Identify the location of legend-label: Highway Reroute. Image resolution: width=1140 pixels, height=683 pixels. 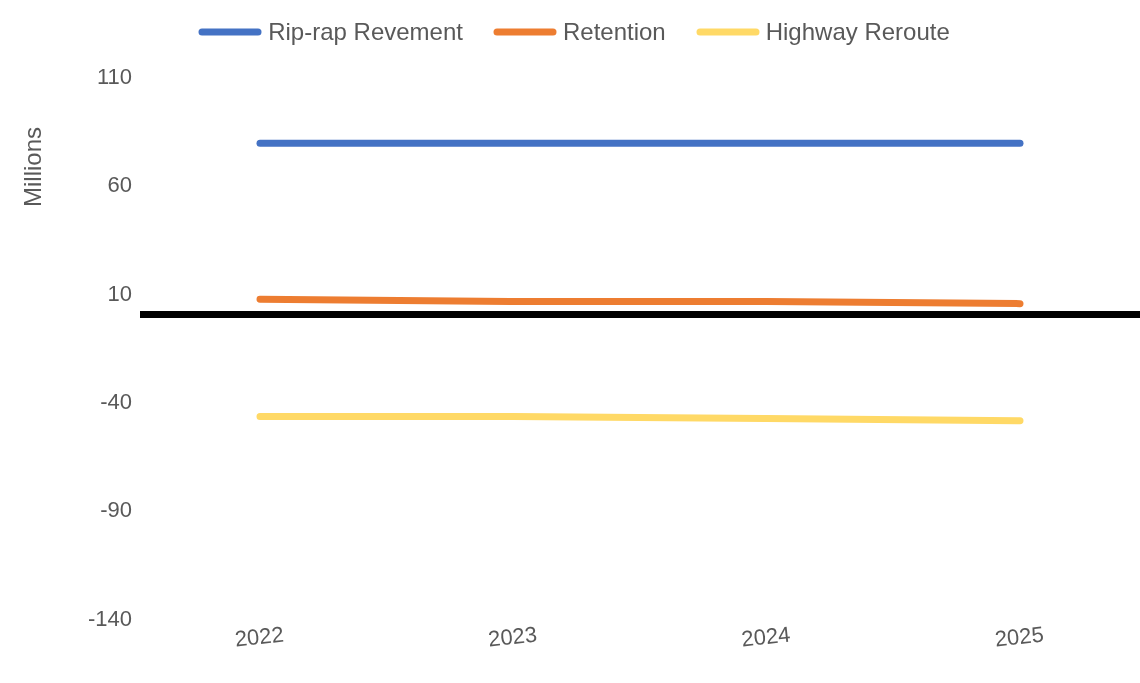
(857, 32).